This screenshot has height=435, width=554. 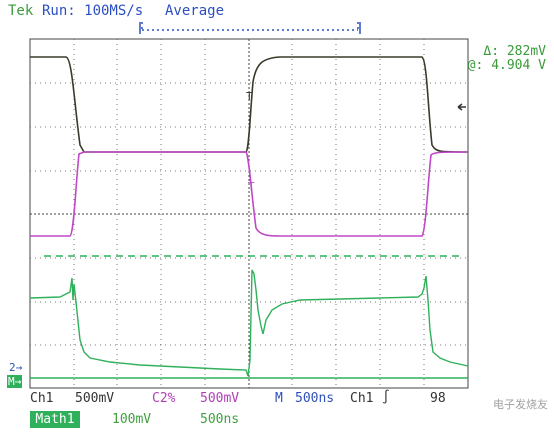 I want to click on math-scale: 100mV, so click(x=132, y=419).